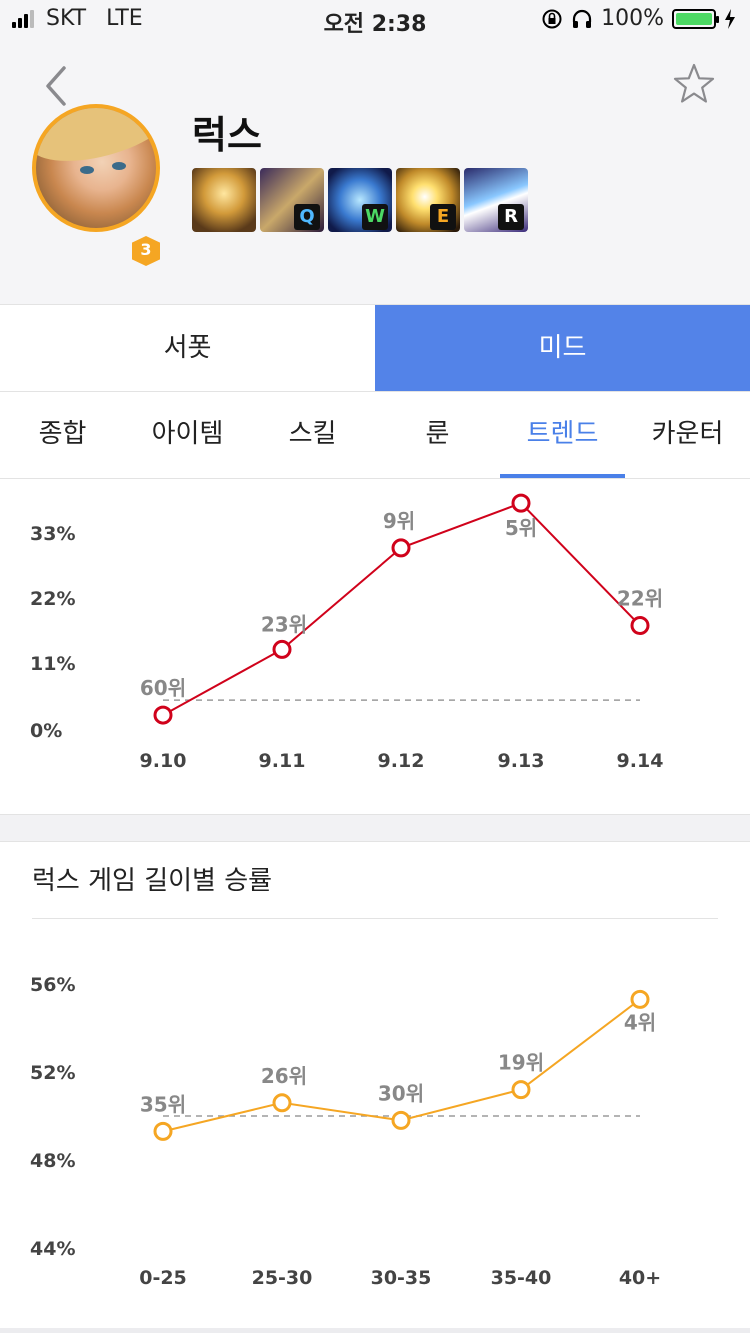 Image resolution: width=750 pixels, height=1333 pixels. I want to click on x-tick-label: 9.11, so click(282, 761).